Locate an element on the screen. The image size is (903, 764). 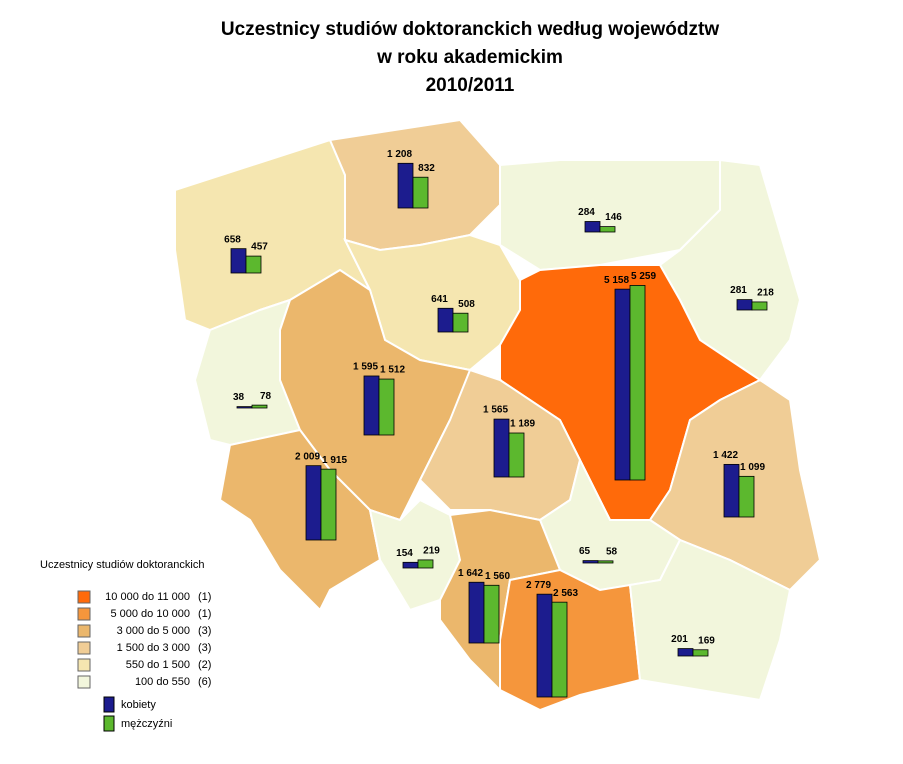
value-label: 658 is located at coordinates (232, 239).